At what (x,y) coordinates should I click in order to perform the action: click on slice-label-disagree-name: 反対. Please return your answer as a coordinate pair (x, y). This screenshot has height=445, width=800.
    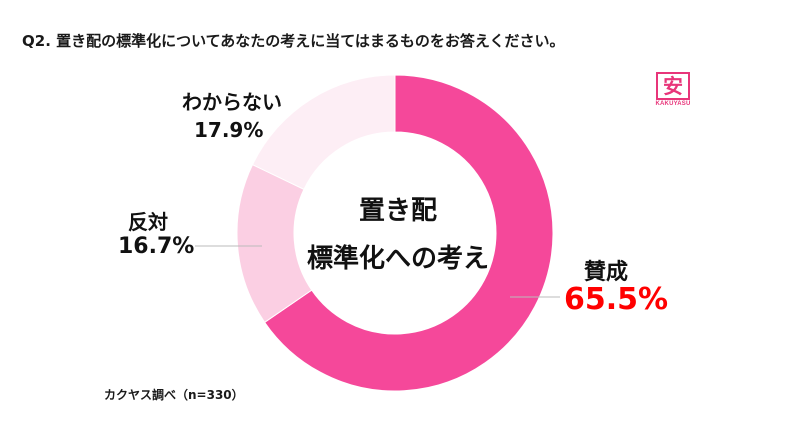
    Looking at the image, I should click on (148, 222).